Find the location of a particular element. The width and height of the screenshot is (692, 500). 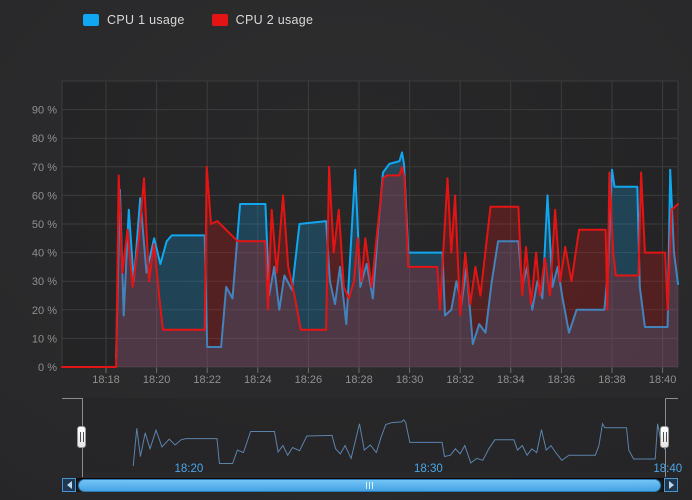

navigator is located at coordinates (373, 435).